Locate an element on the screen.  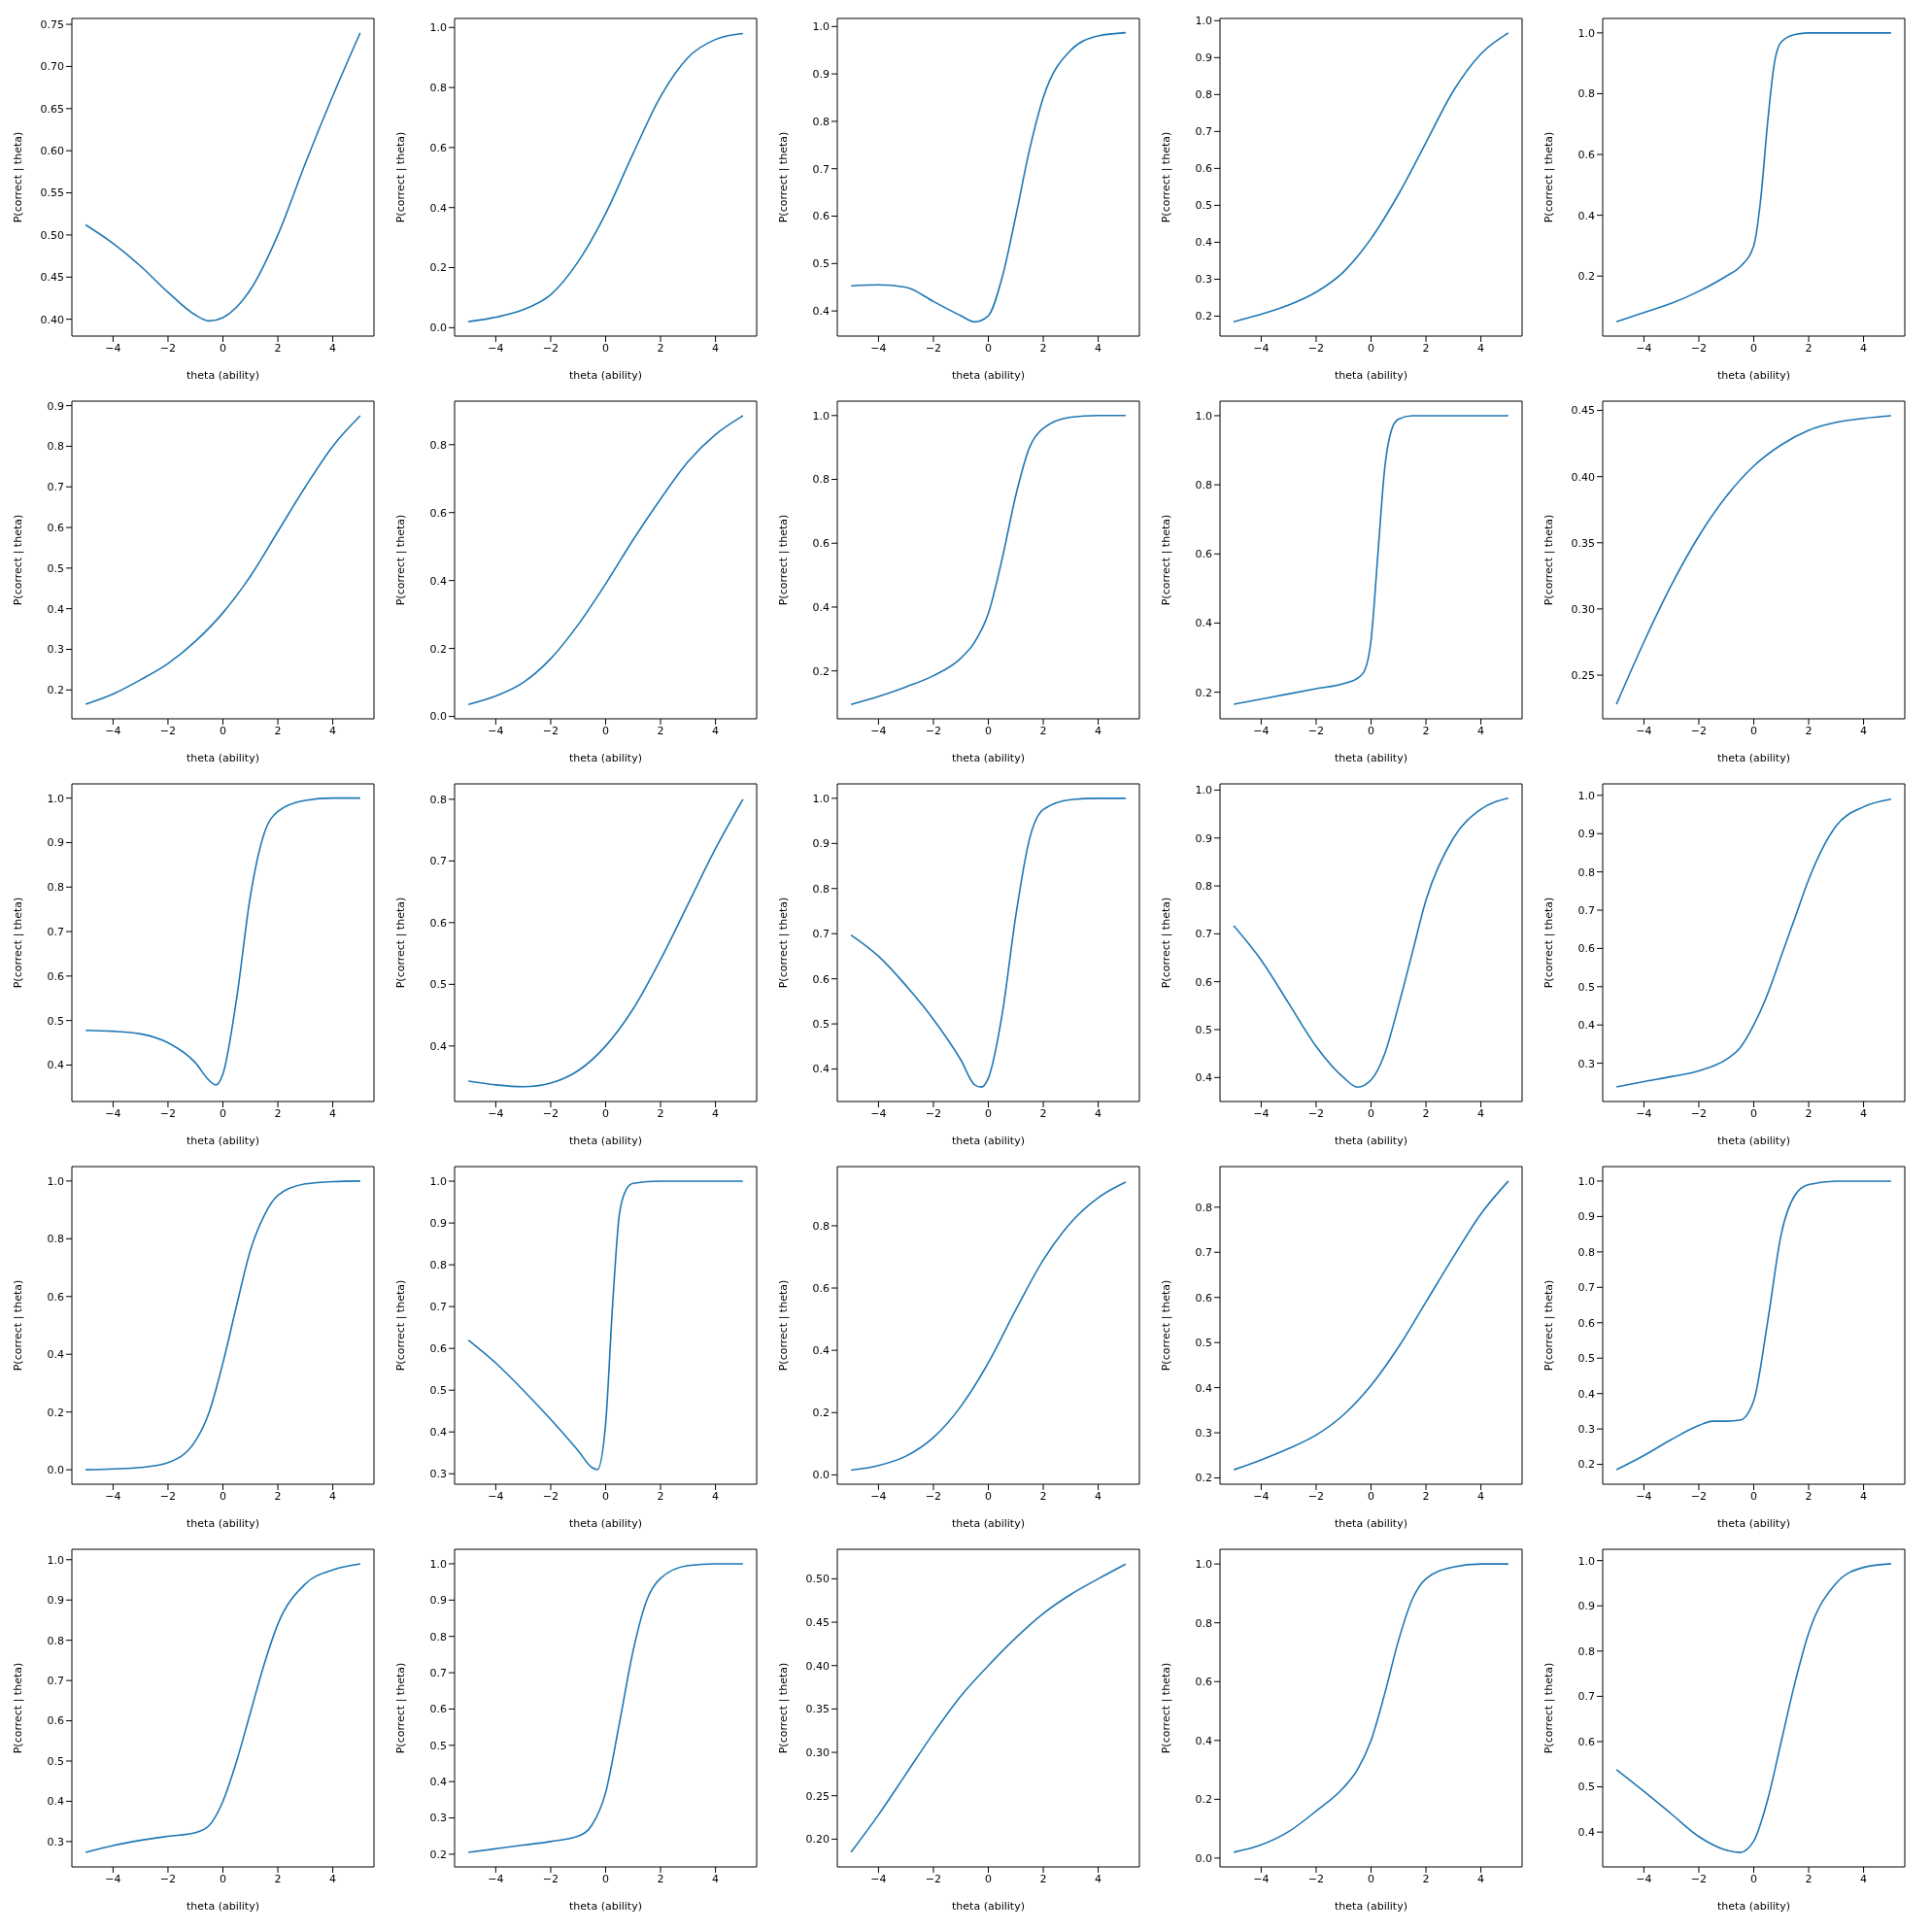
y-tick-label: 0.20 is located at coordinates (817, 1840).